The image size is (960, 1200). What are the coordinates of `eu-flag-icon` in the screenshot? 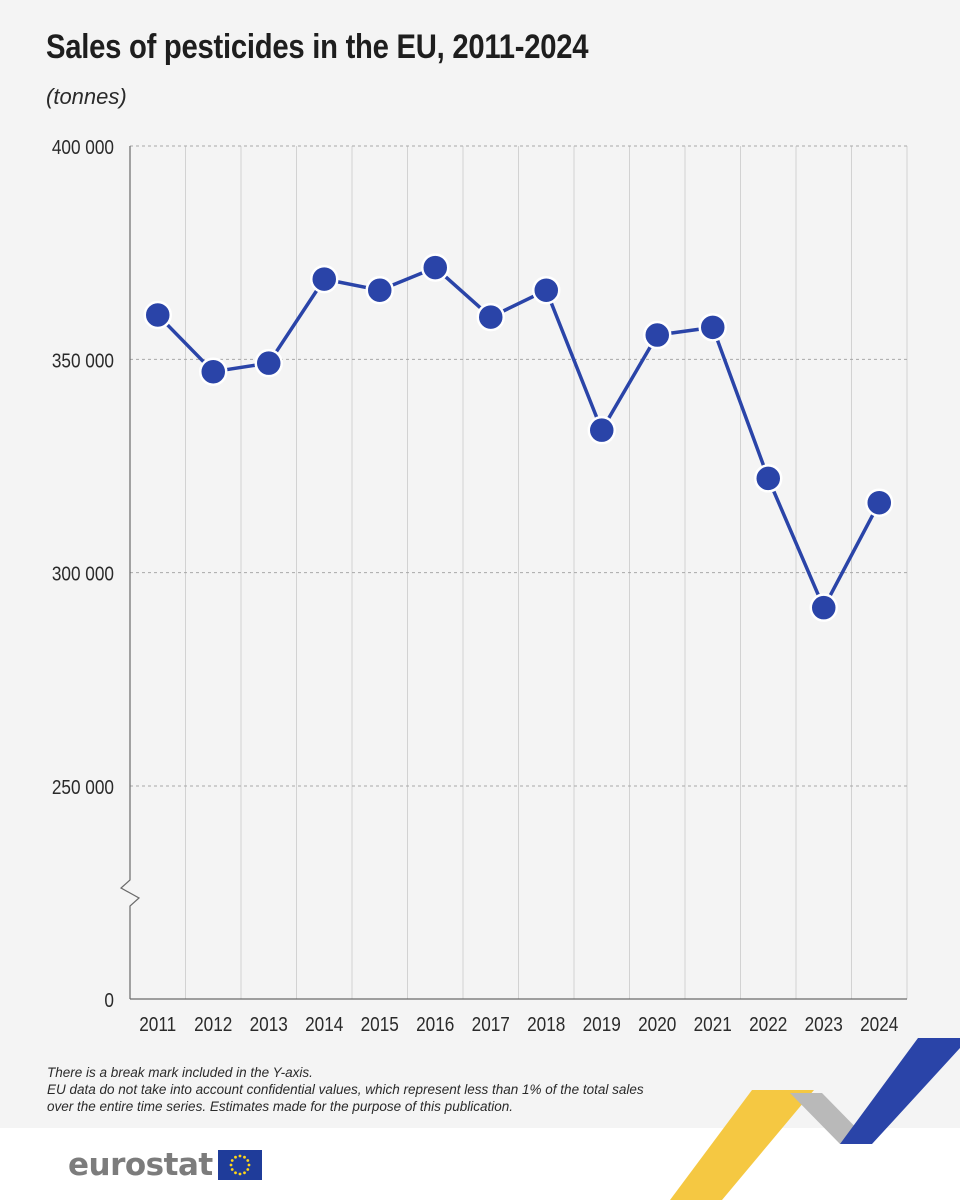 It's located at (239, 1165).